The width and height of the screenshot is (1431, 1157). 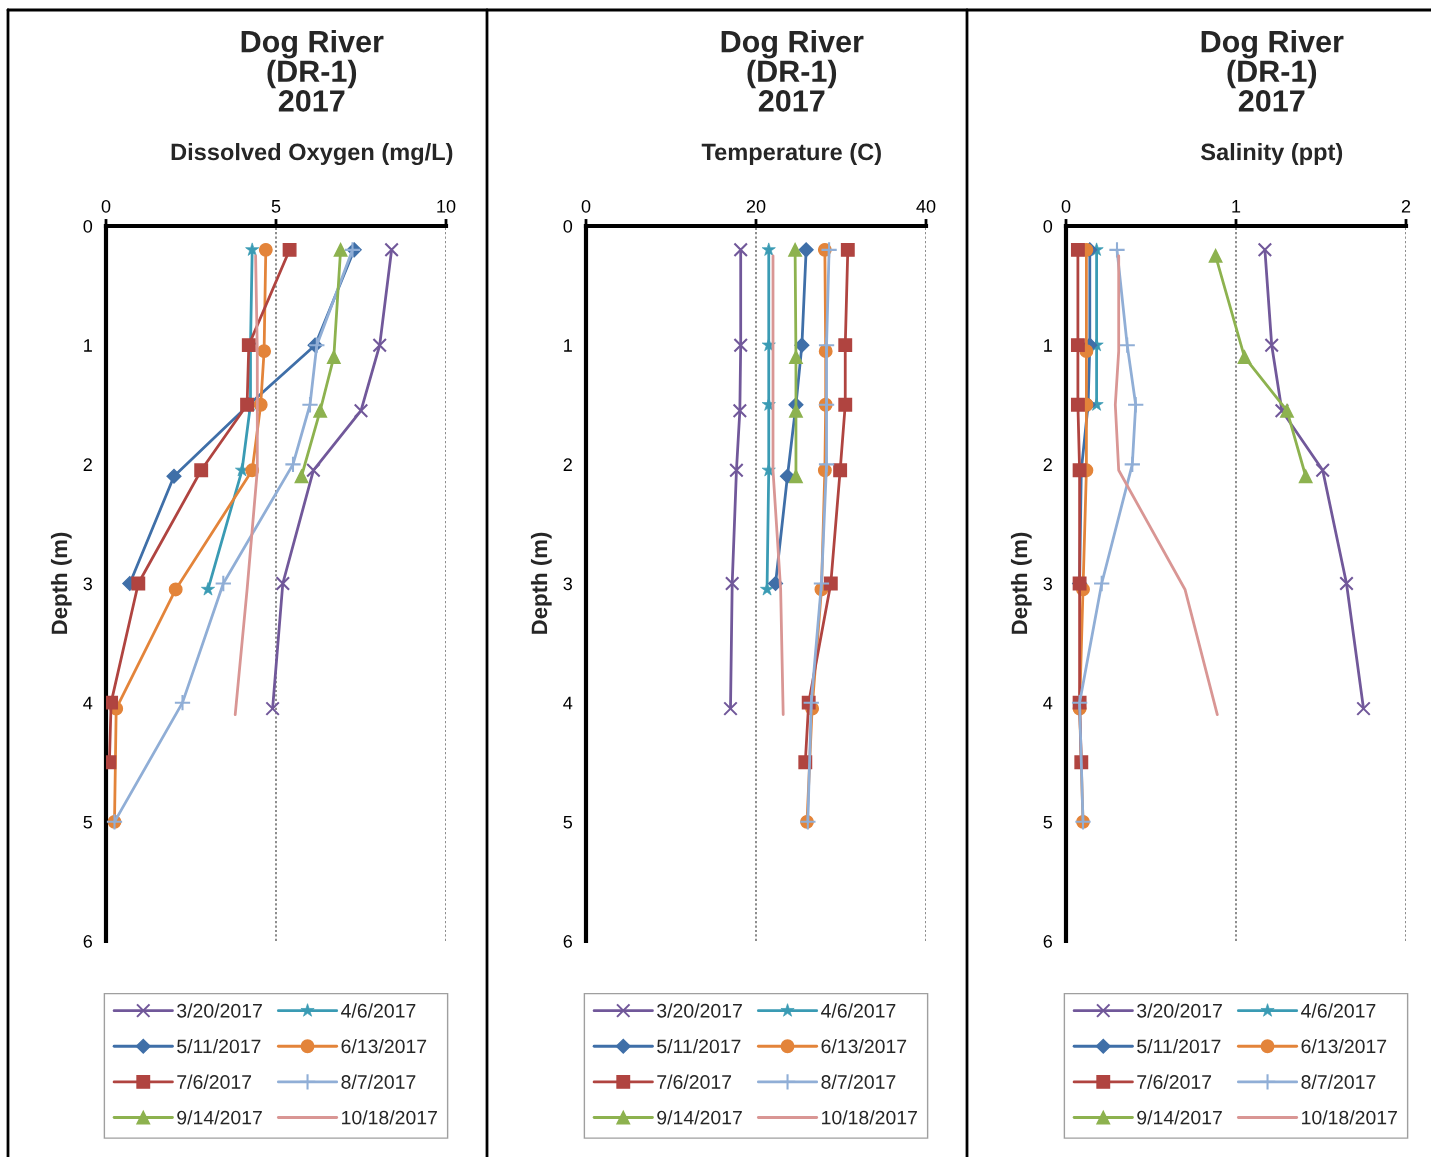 I want to click on x-tick-label: 20, so click(x=756, y=206).